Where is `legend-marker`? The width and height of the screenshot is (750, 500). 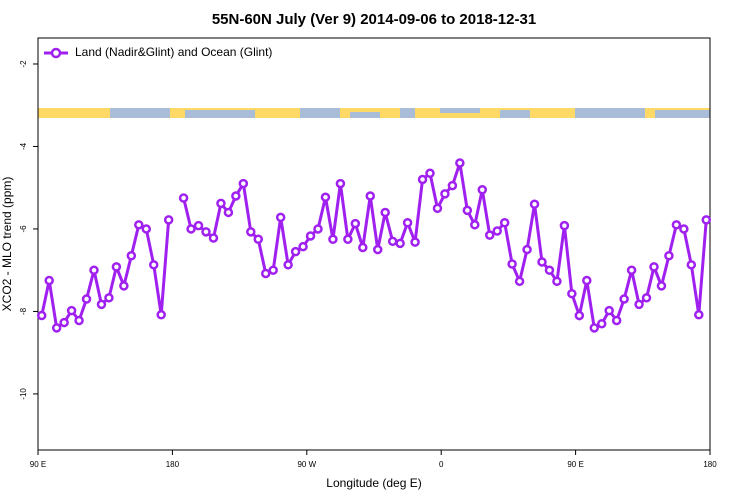 legend-marker is located at coordinates (56, 53).